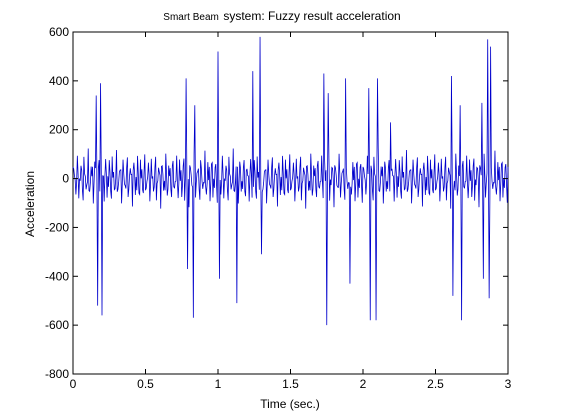  What do you see at coordinates (59, 130) in the screenshot?
I see `y-tick-label: 200` at bounding box center [59, 130].